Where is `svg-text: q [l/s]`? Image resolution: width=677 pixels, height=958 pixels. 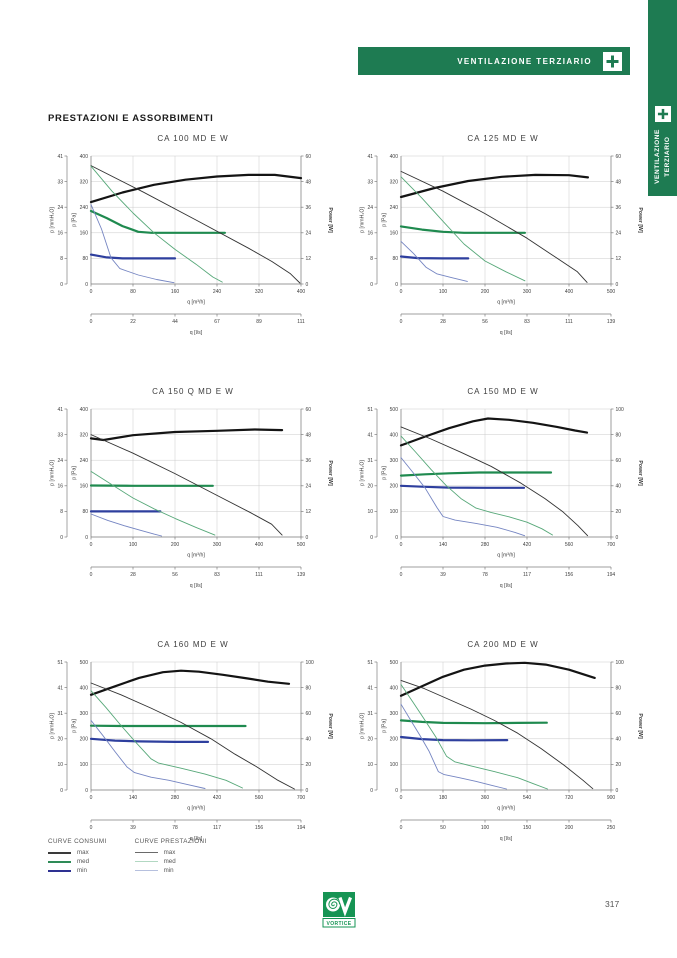 svg-text: q [l/s] is located at coordinates (196, 839).